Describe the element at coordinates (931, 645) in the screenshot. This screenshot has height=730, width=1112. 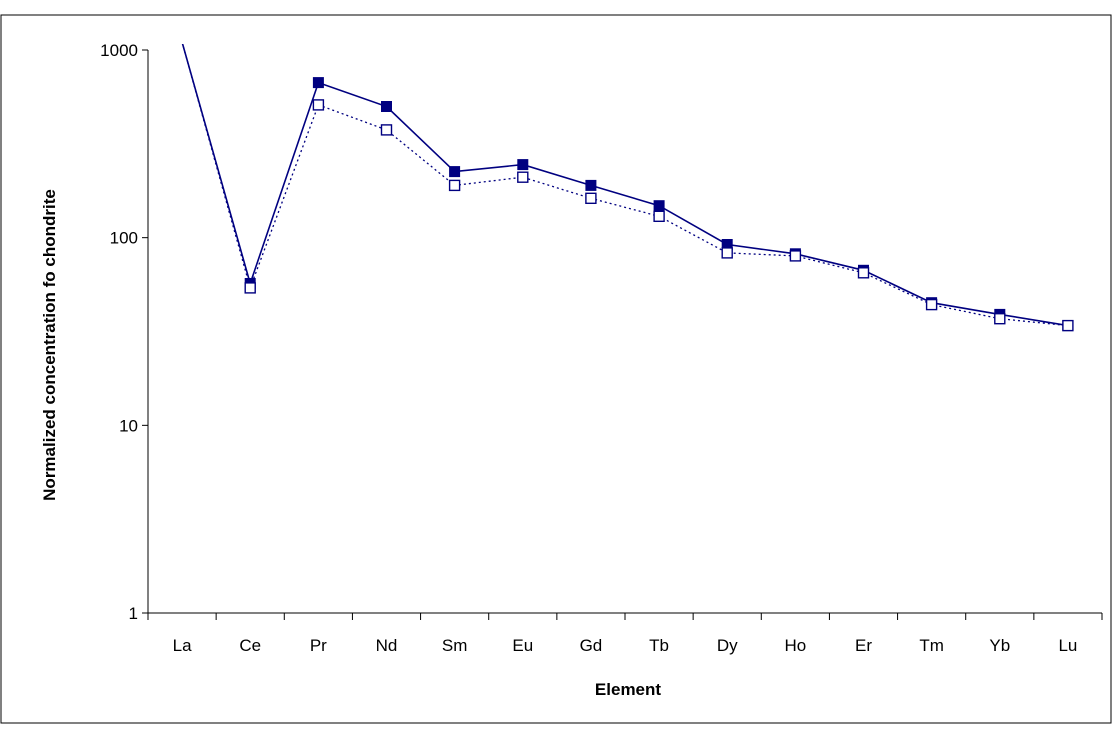
I see `x-tick-label: Tm` at that location.